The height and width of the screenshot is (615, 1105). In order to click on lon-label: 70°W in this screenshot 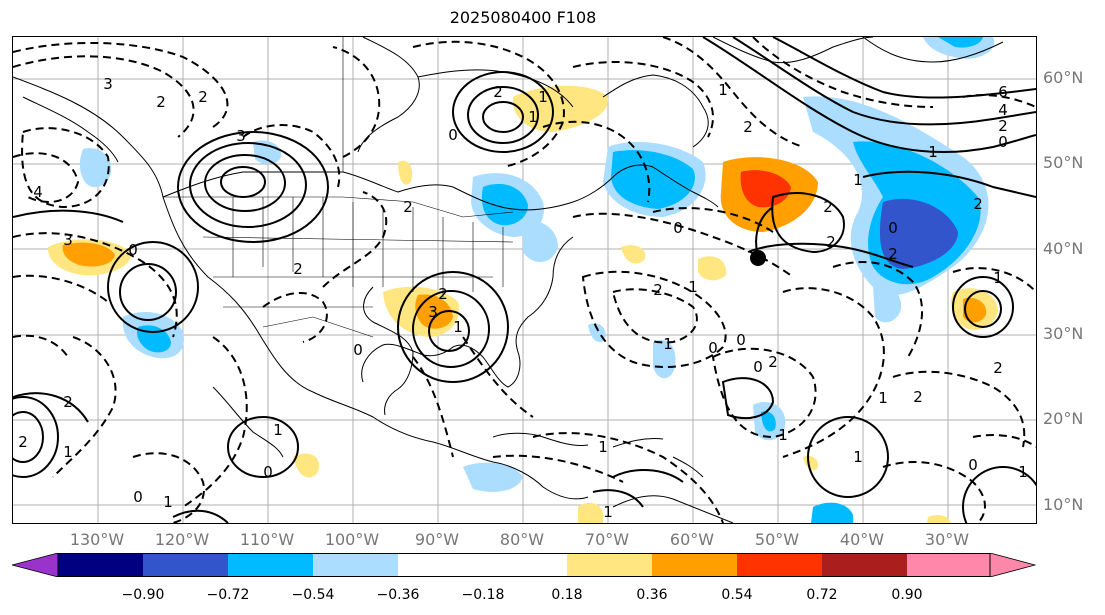, I will do `click(607, 539)`.